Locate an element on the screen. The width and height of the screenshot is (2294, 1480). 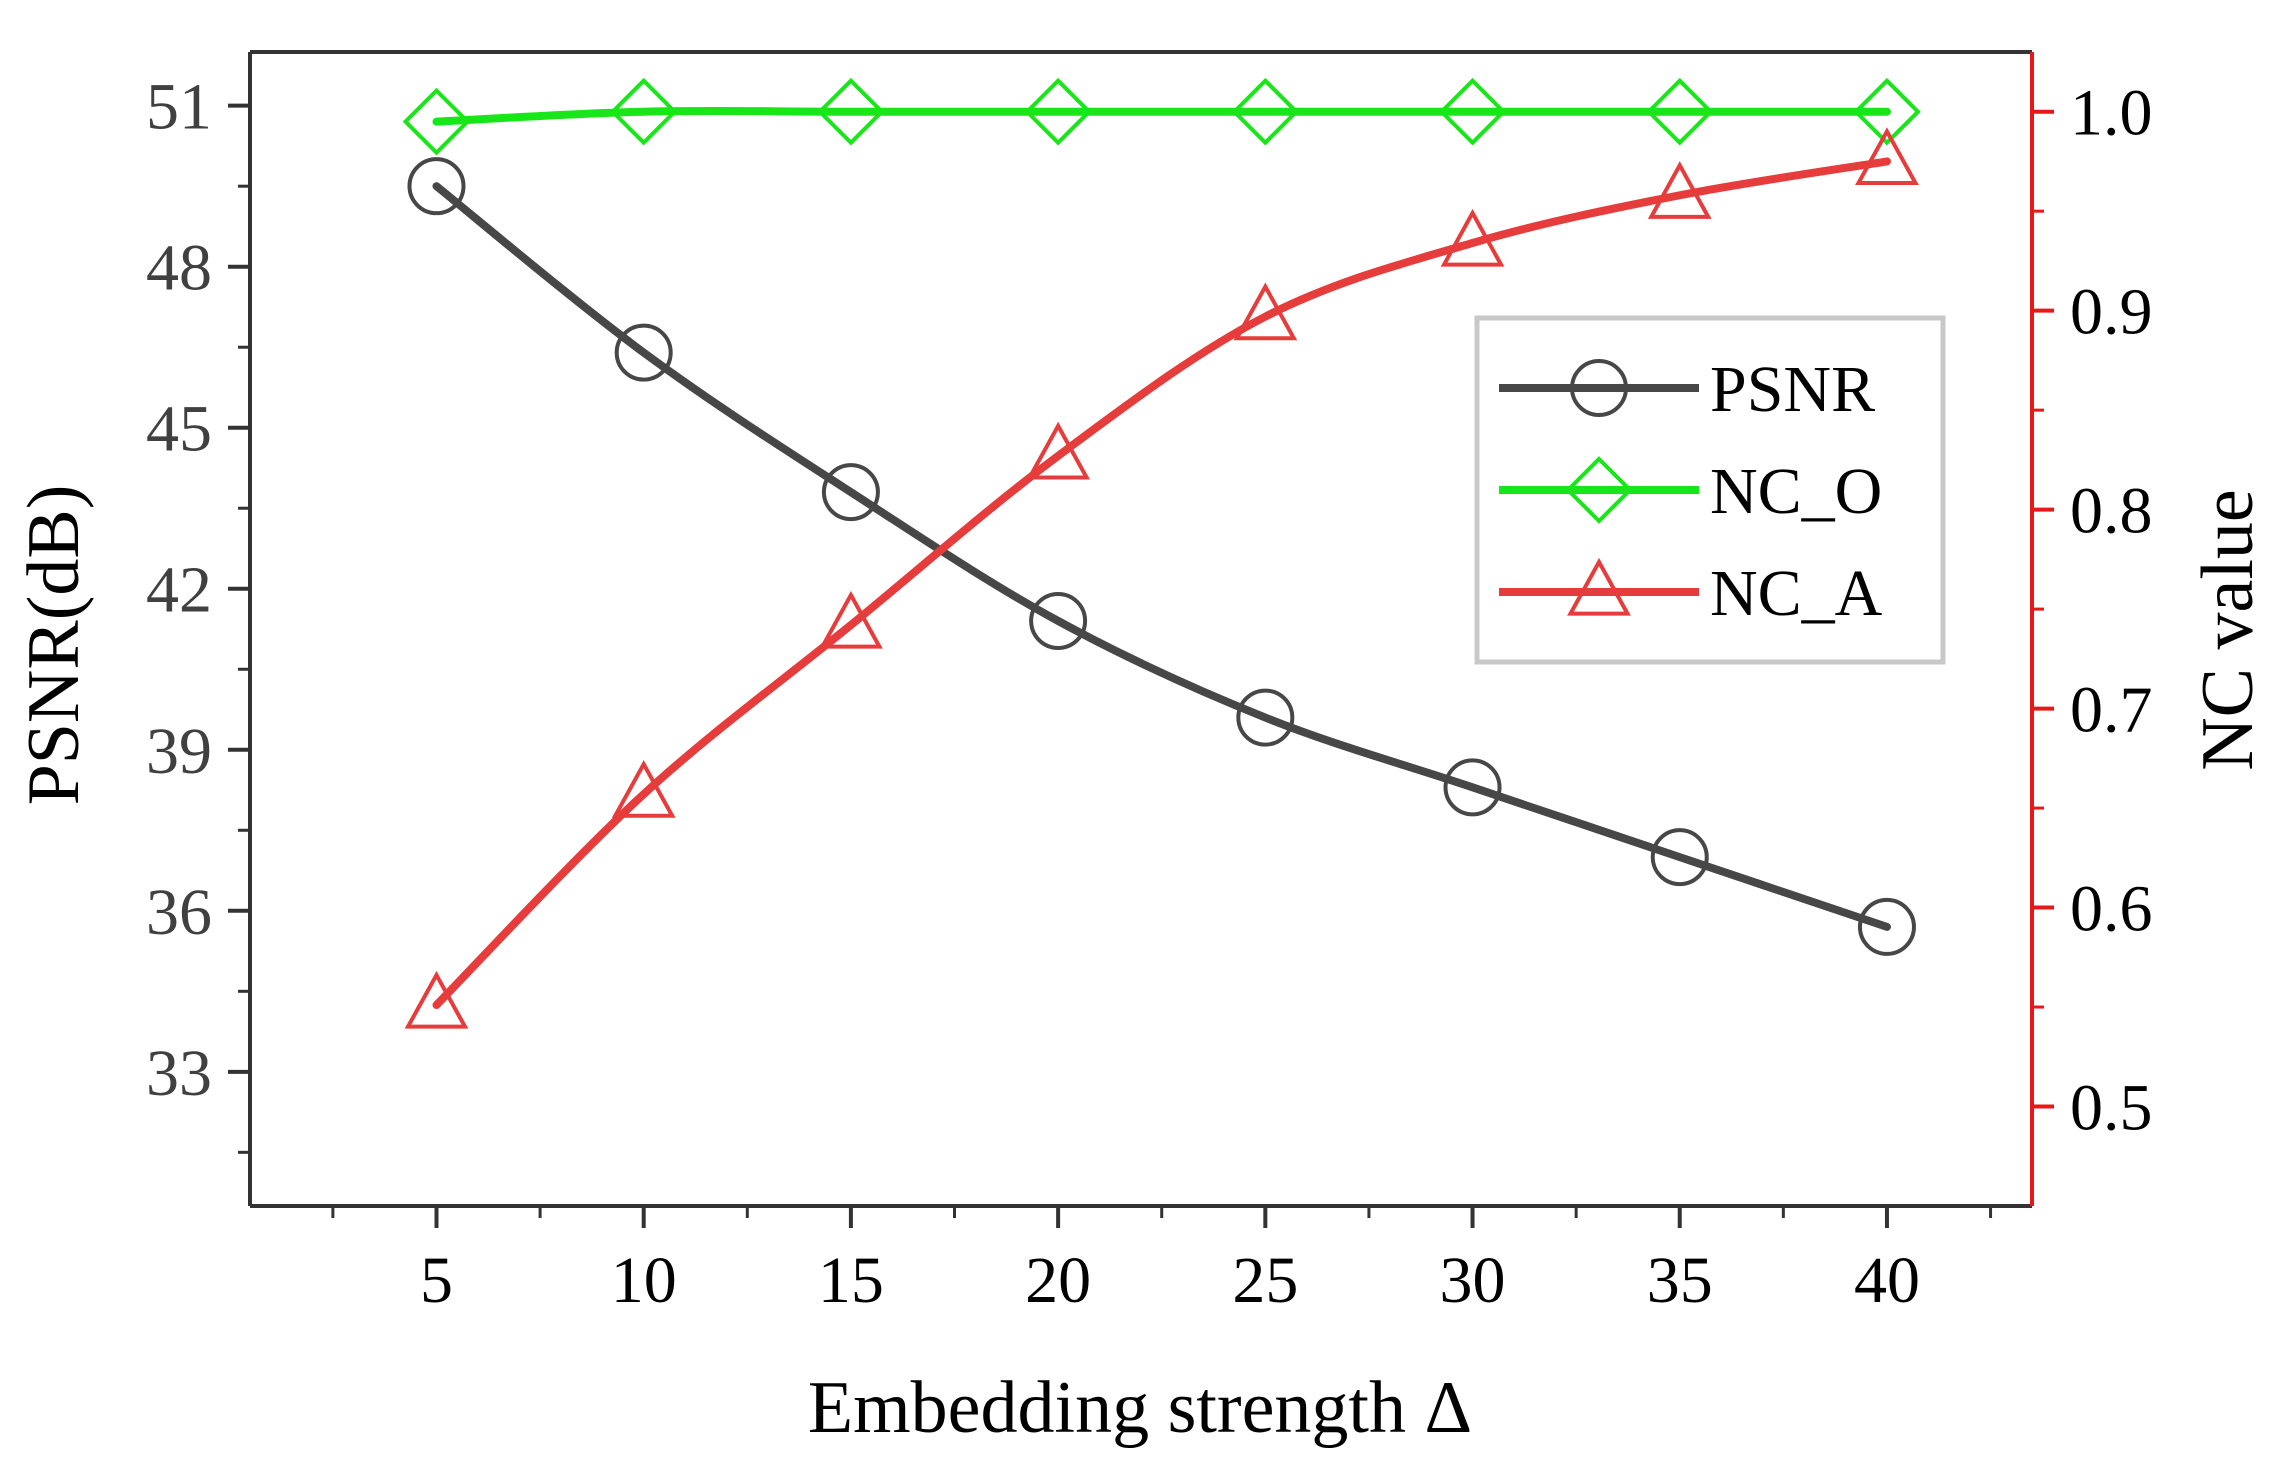
x-tick-label: 35 is located at coordinates (1680, 1280).